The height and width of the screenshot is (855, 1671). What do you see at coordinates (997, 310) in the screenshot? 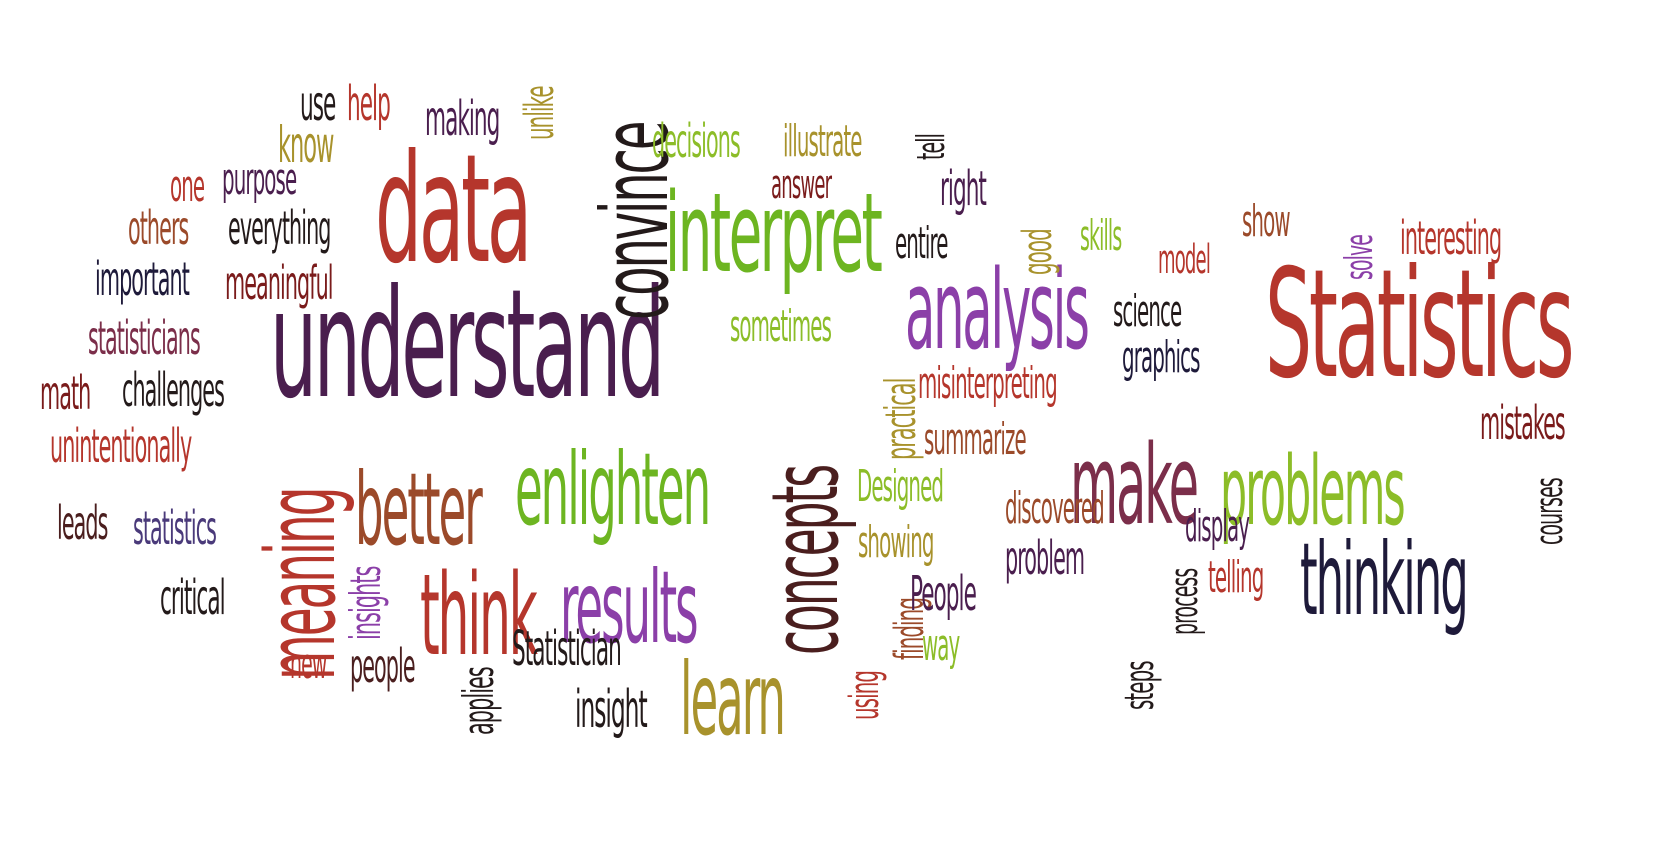
I see `word-analysis: analysis` at bounding box center [997, 310].